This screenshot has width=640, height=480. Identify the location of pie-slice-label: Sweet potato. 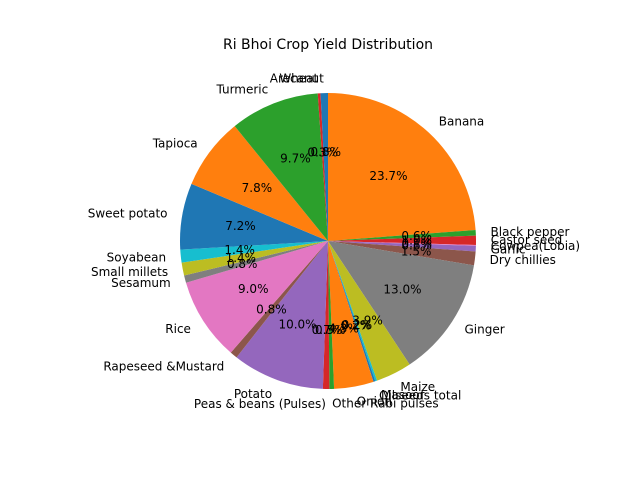
(128, 214).